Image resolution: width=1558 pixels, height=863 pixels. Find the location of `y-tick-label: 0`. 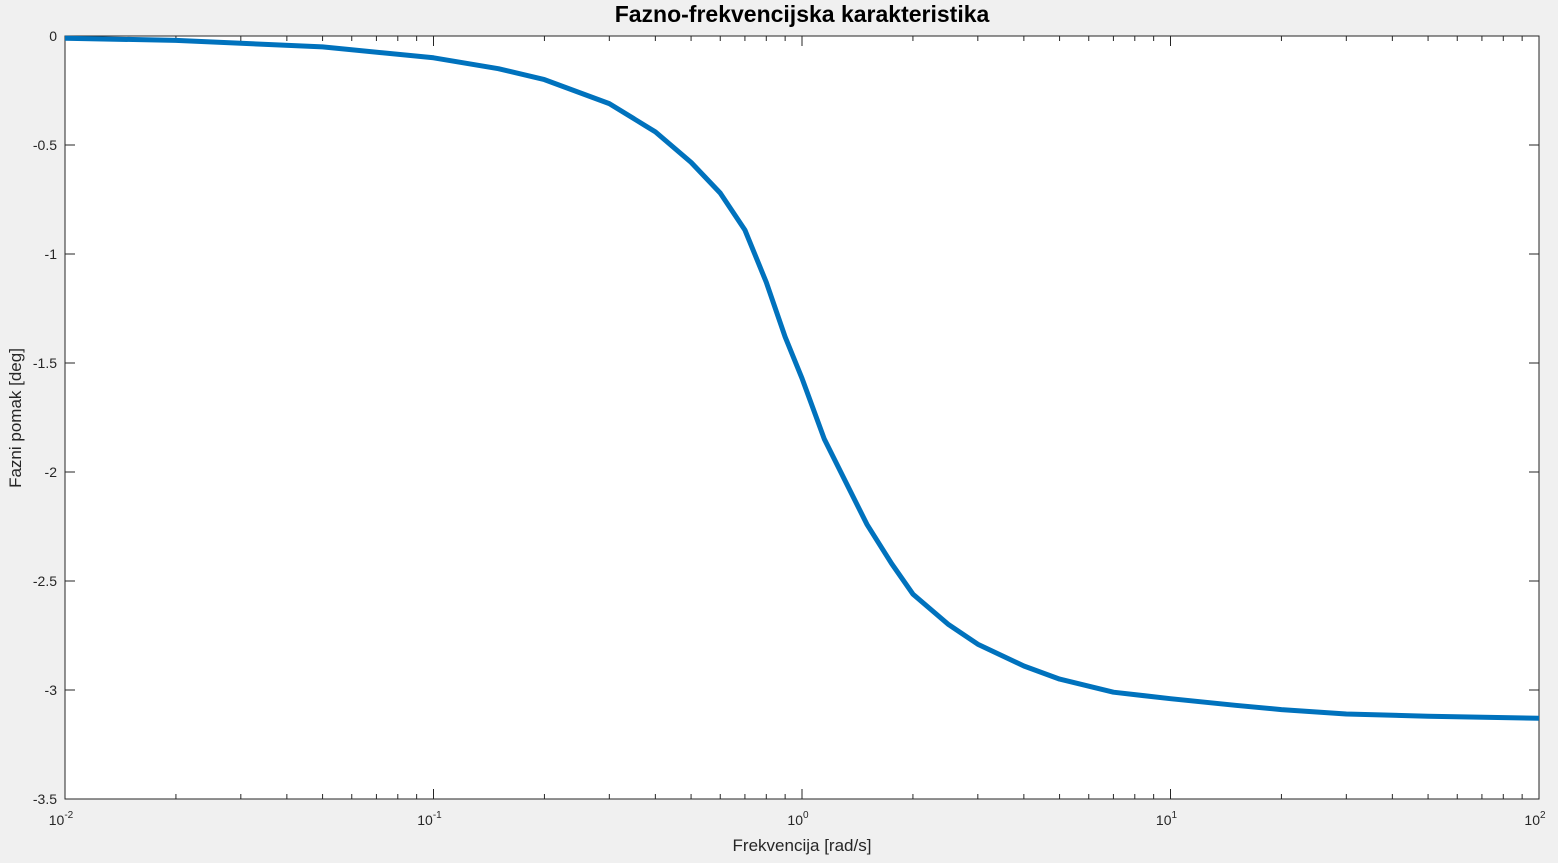

y-tick-label: 0 is located at coordinates (53, 36).